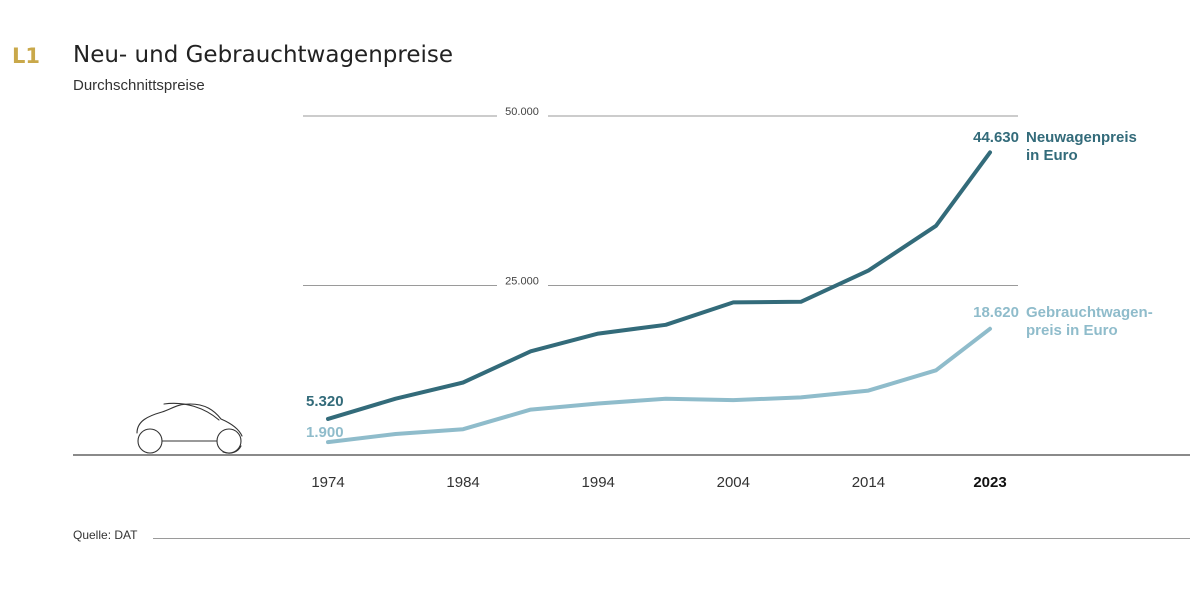 The height and width of the screenshot is (600, 1200). I want to click on chart-title: Neu- und Gebrauchtwagenpreise, so click(263, 55).